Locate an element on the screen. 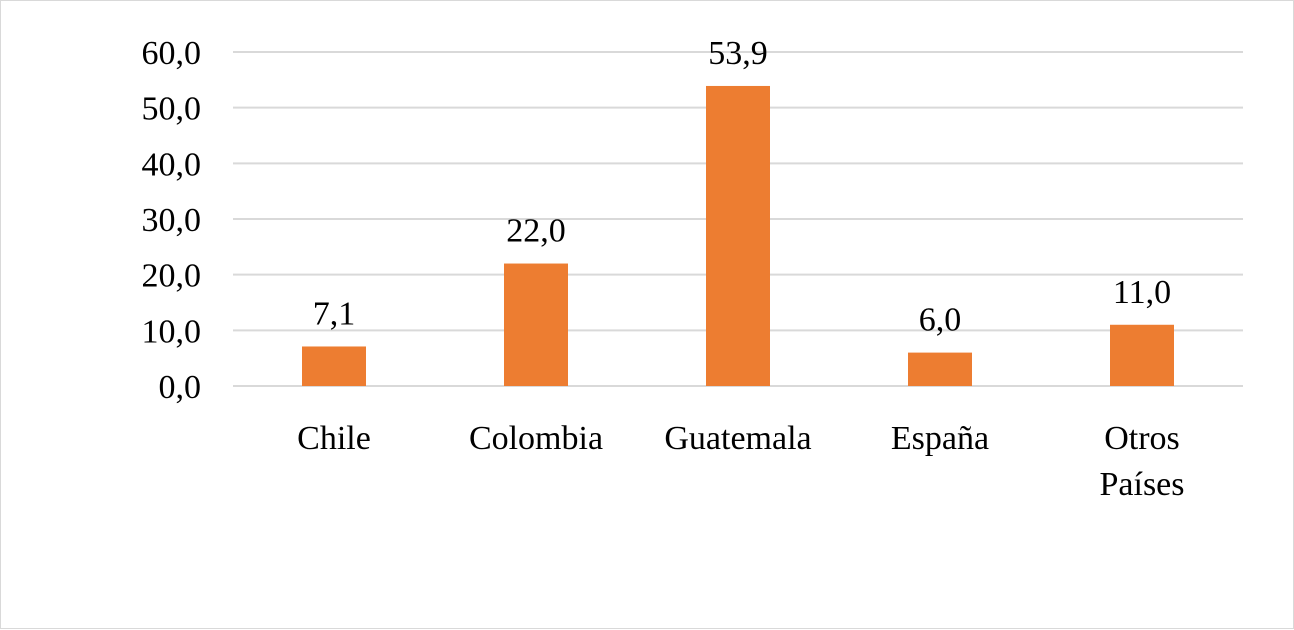 The width and height of the screenshot is (1294, 630). y-tick-label: 10,0 is located at coordinates (172, 331).